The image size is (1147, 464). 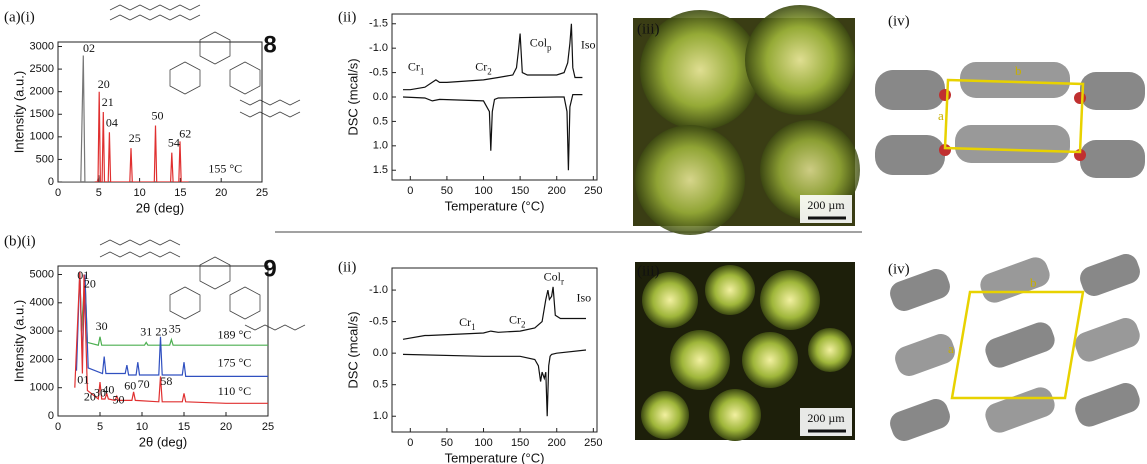 I want to click on annotation: 62, so click(x=185, y=133).